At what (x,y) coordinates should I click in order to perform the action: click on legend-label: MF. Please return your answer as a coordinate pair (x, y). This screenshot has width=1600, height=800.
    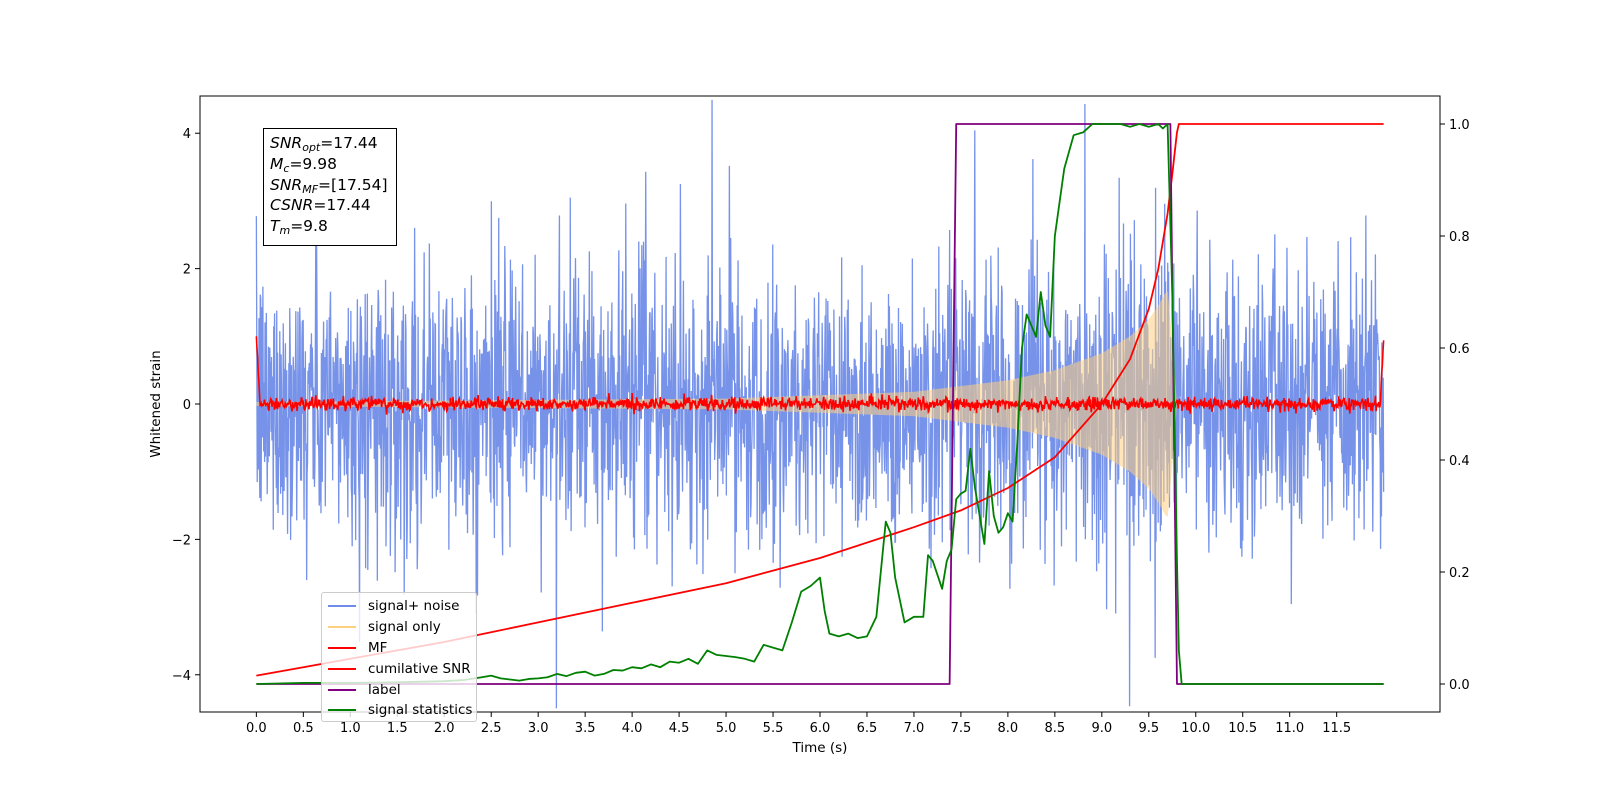
    Looking at the image, I should click on (378, 647).